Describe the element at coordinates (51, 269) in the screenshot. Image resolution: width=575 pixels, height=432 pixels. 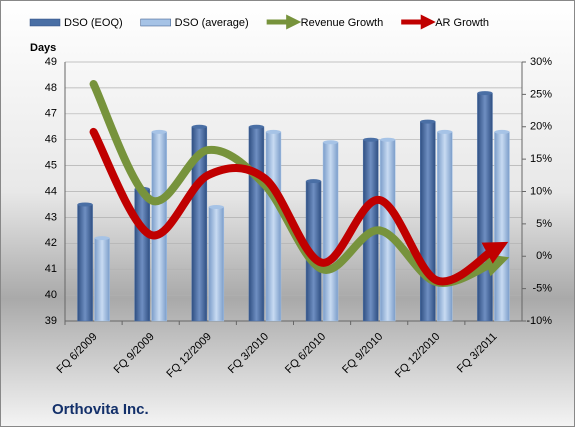
I see `y-tick-label: 41` at that location.